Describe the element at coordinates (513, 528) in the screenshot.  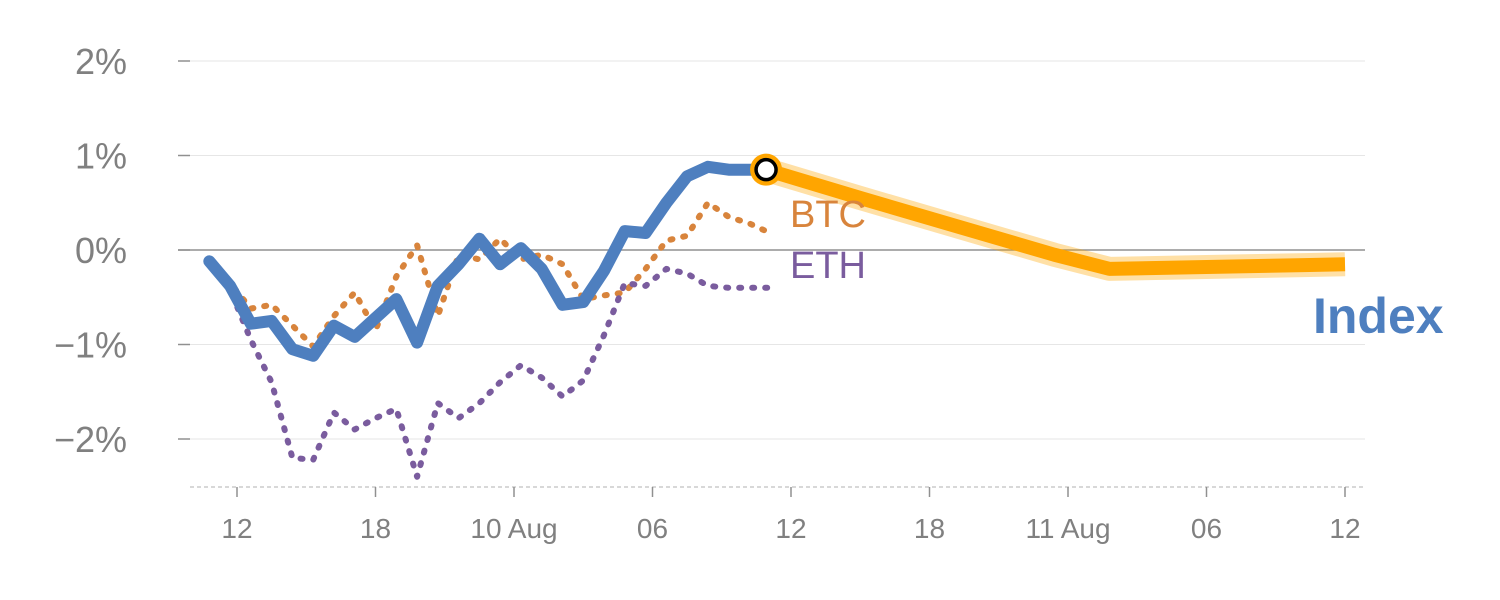
I see `x-tick-label: 10 Aug` at that location.